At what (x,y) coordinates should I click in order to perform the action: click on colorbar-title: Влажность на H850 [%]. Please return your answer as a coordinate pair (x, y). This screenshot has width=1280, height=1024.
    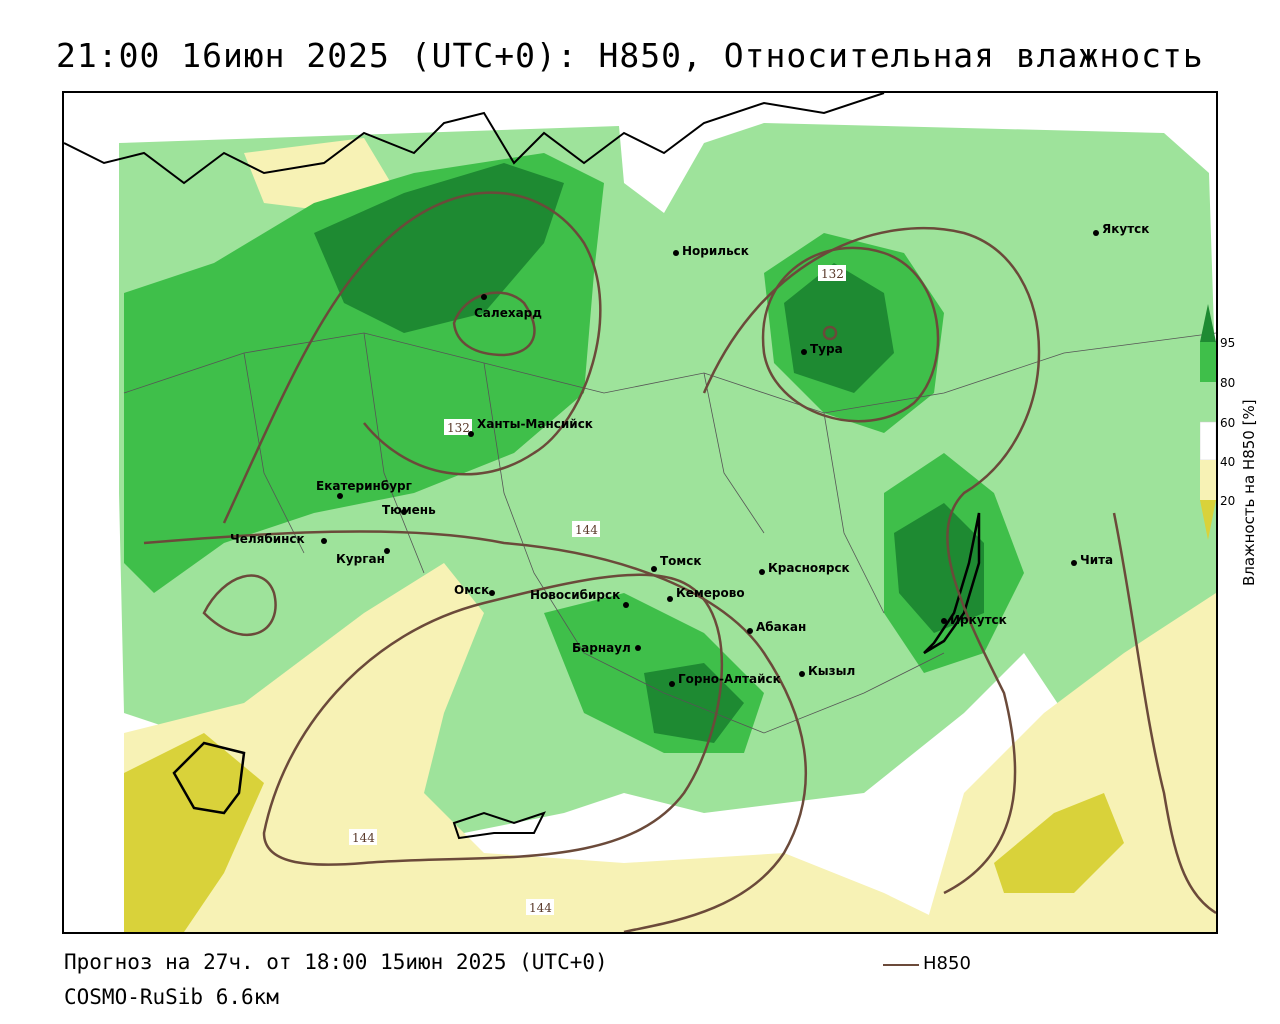
    Looking at the image, I should click on (1249, 492).